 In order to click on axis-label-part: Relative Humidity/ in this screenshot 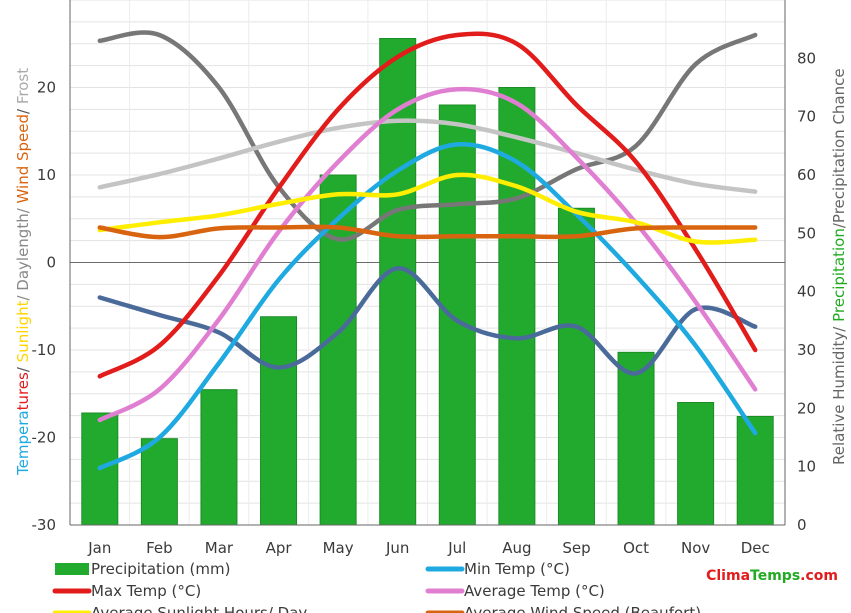, I will do `click(839, 393)`.